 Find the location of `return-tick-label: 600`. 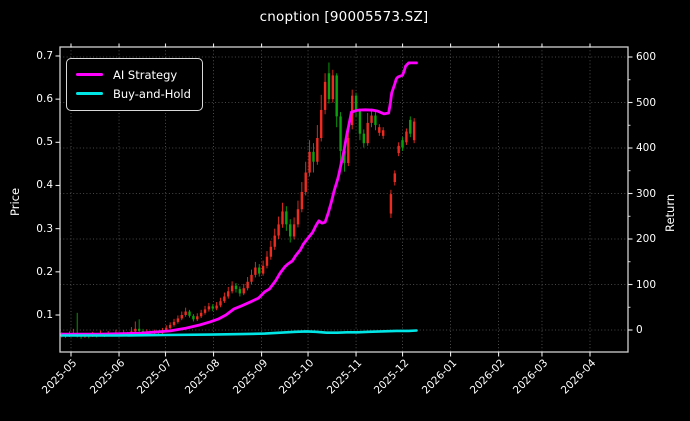

return-tick-label: 600 is located at coordinates (646, 57).